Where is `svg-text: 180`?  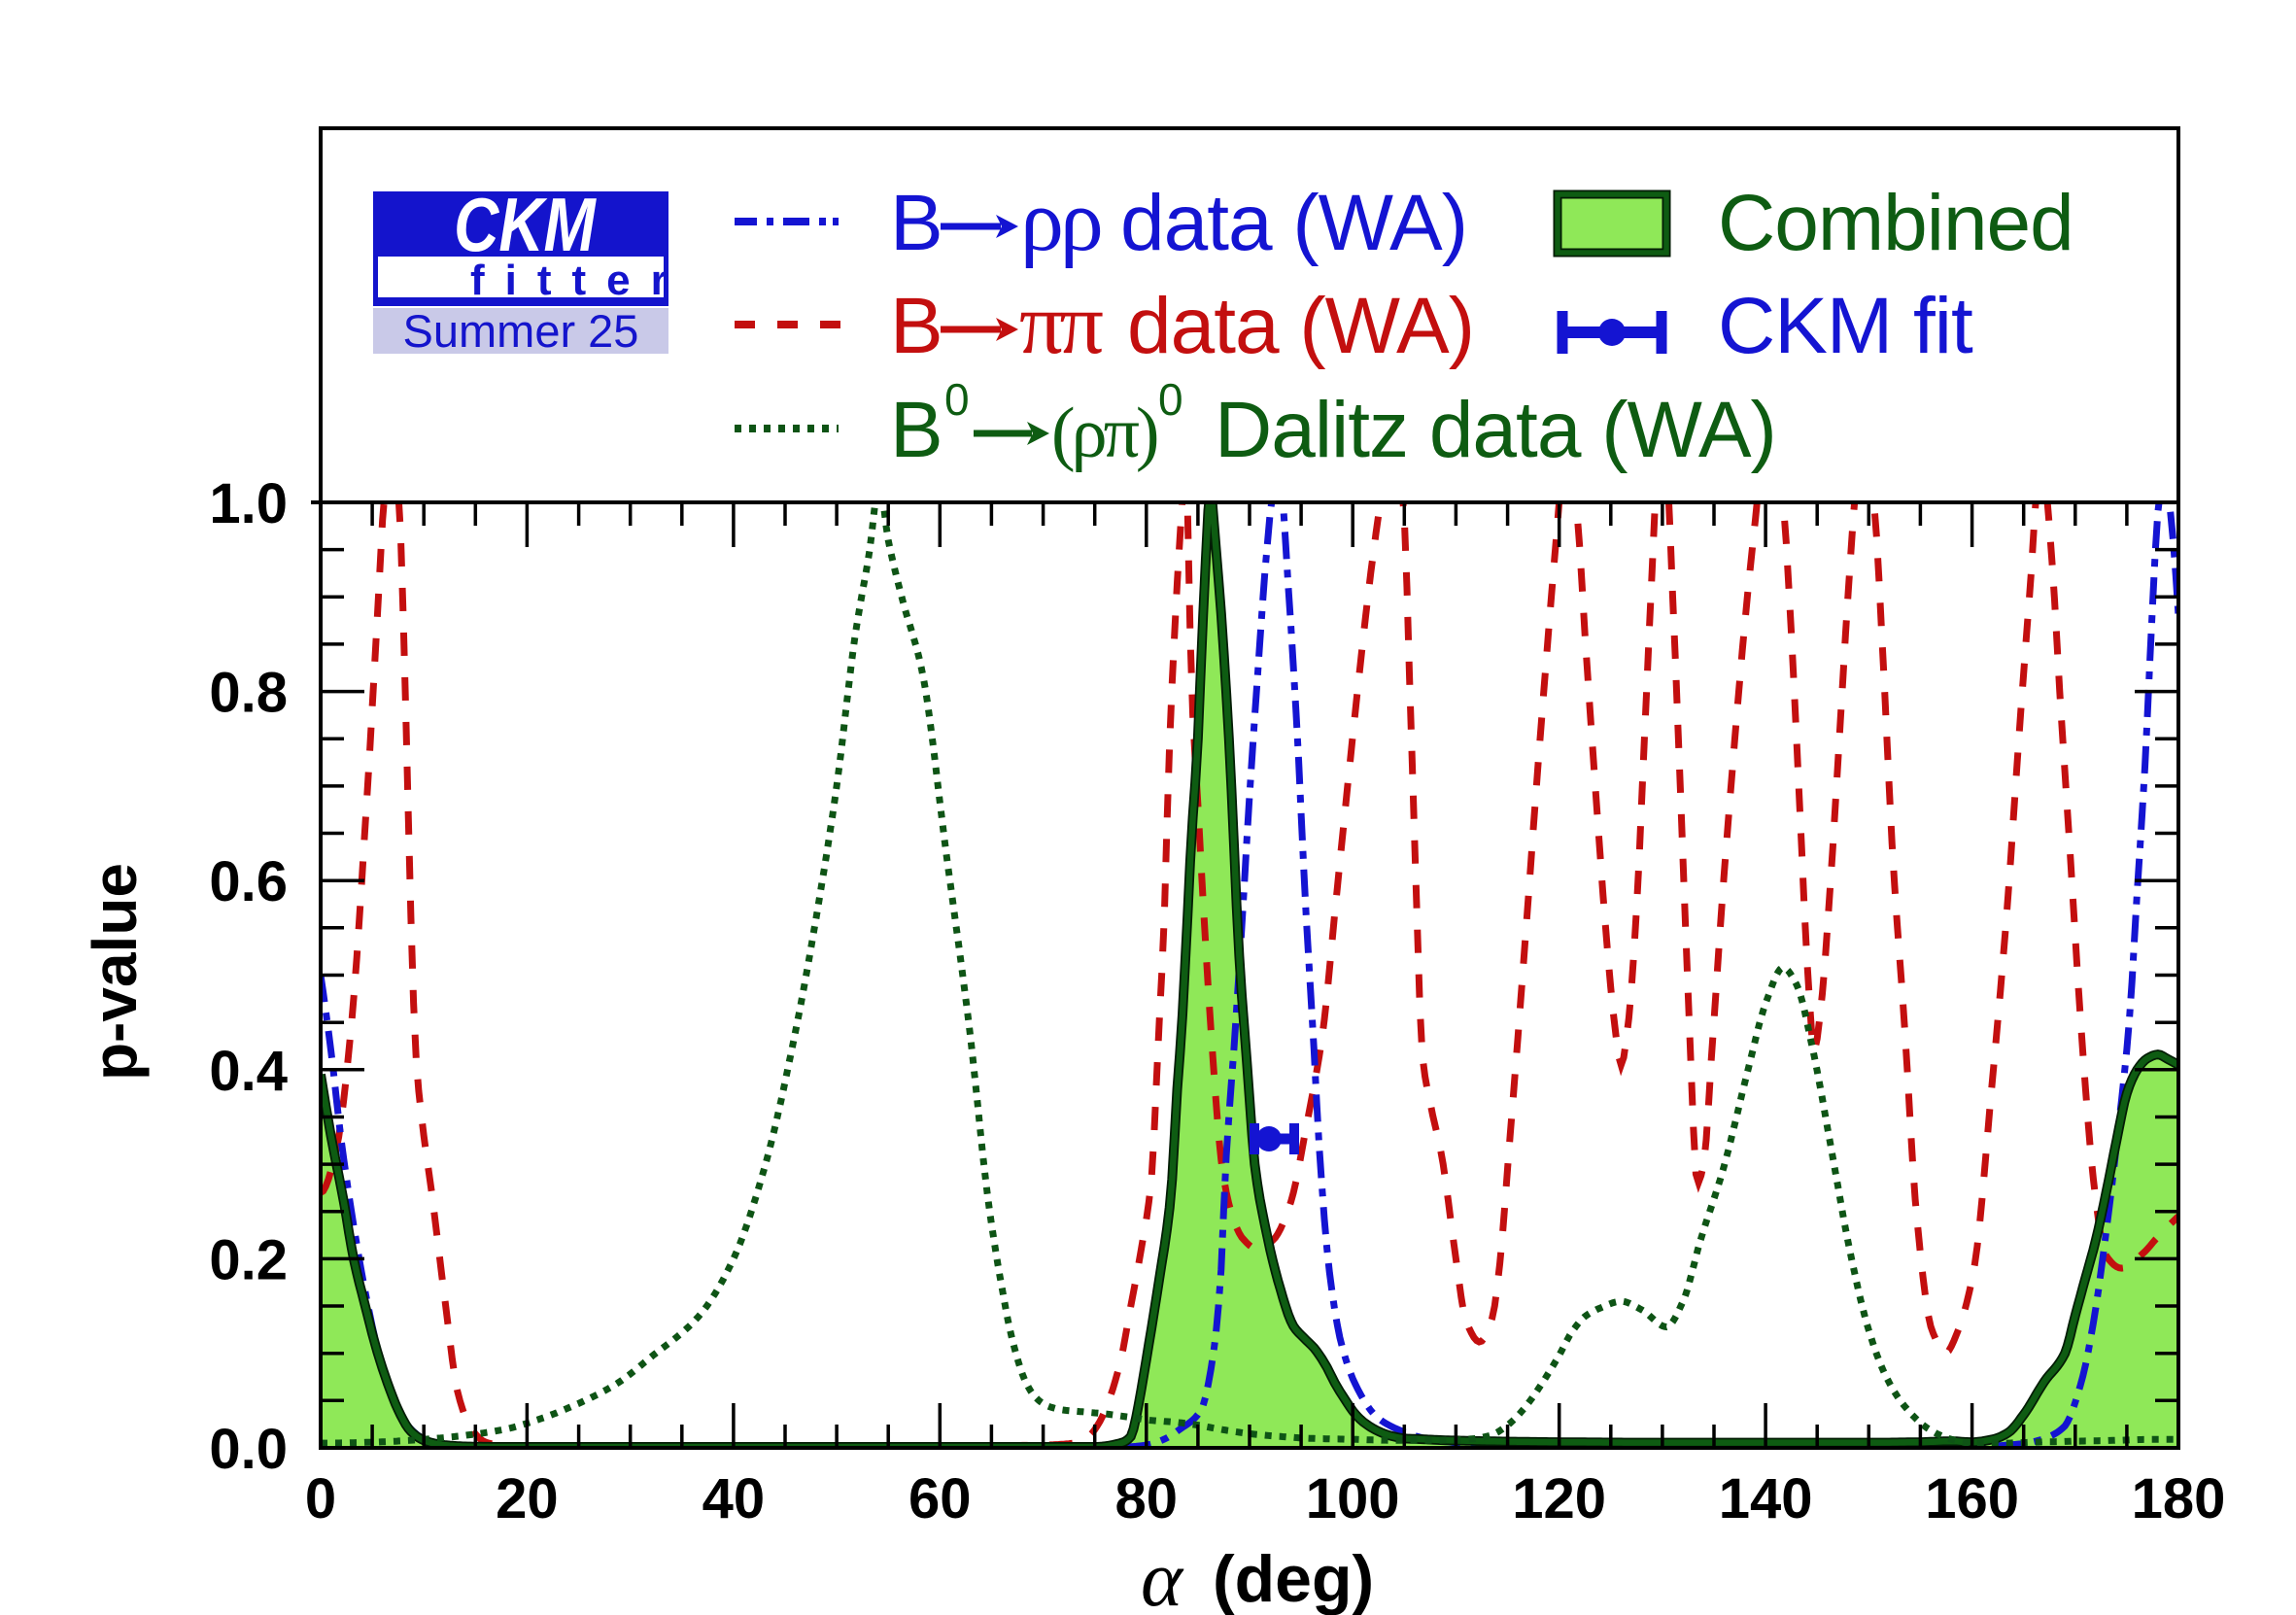 svg-text: 180 is located at coordinates (2179, 1498).